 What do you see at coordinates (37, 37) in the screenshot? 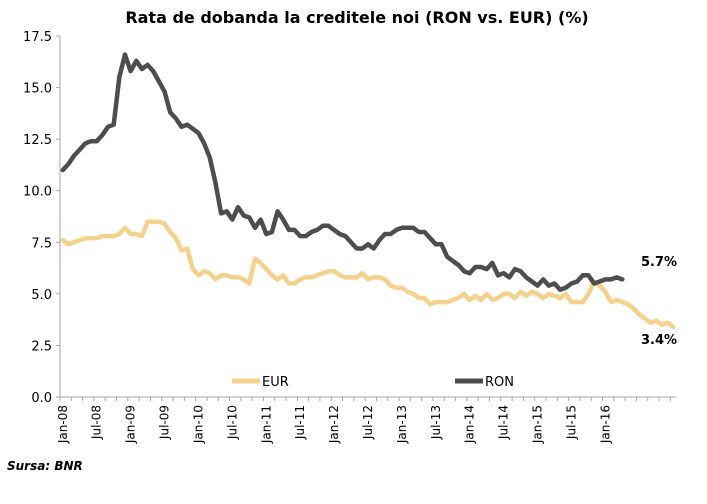
I see `y-tick-label: 17.5` at bounding box center [37, 37].